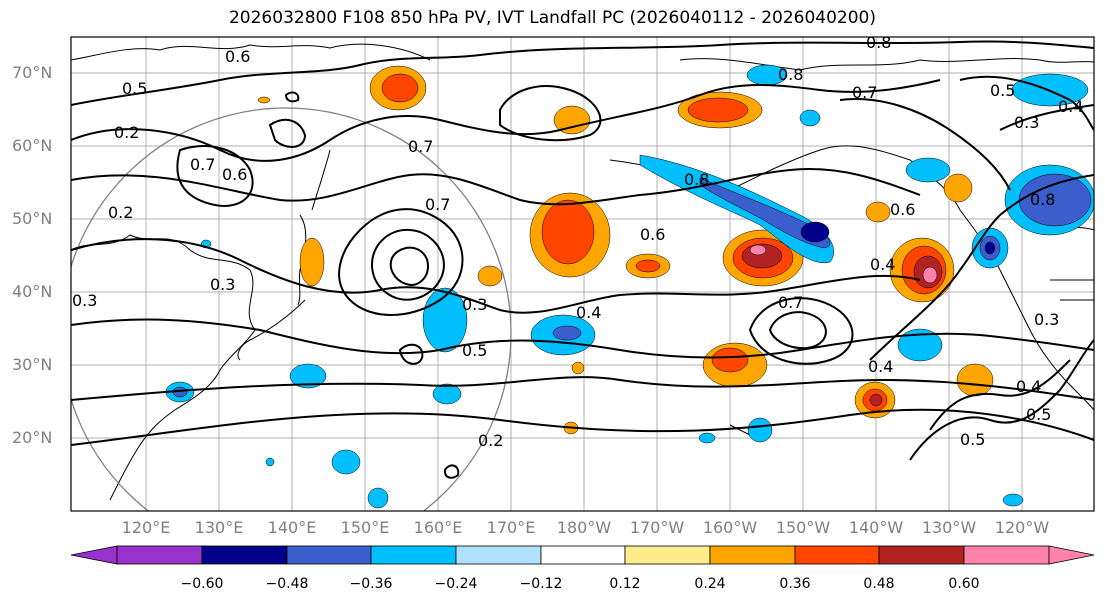 The image size is (1105, 604). I want to click on lon-label: 170°E, so click(511, 527).